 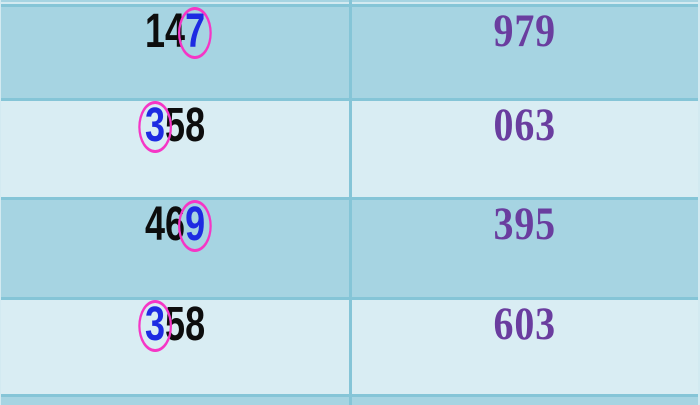 I want to click on left-number: 469, so click(x=178, y=225).